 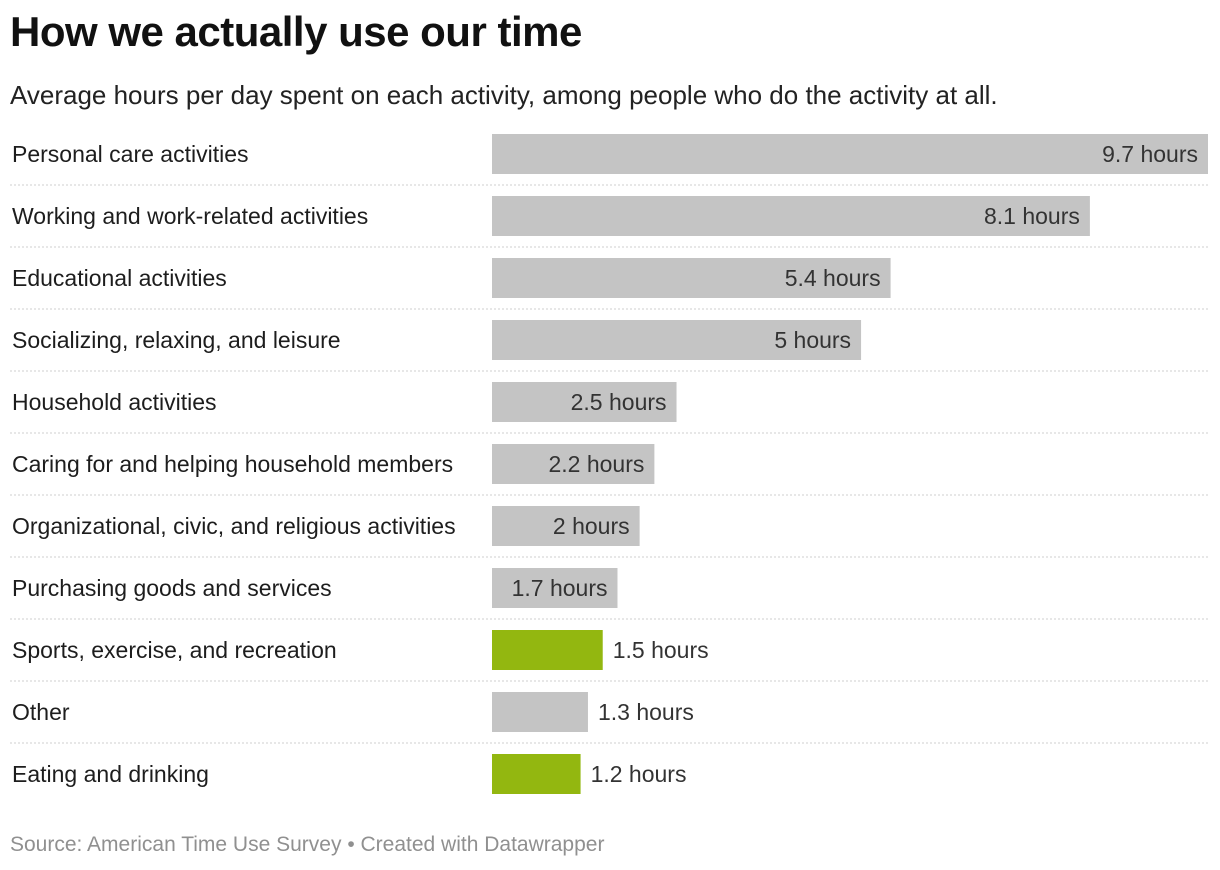 I want to click on category-label: Household activities, so click(x=114, y=402).